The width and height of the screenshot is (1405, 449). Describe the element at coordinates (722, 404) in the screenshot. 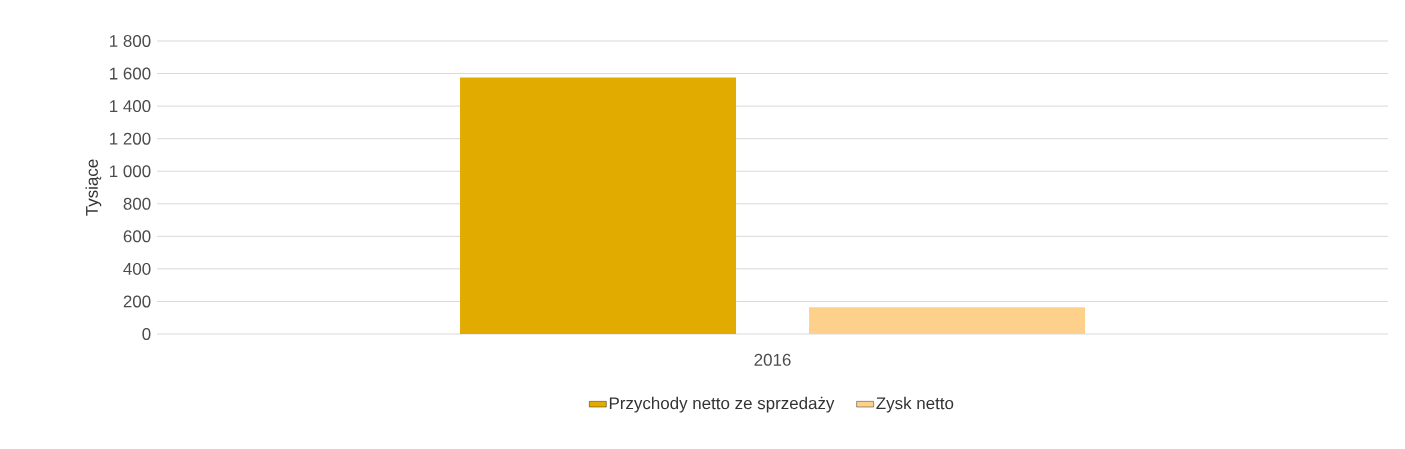

I see `legend-label: Przychody netto ze sprzedaży` at that location.